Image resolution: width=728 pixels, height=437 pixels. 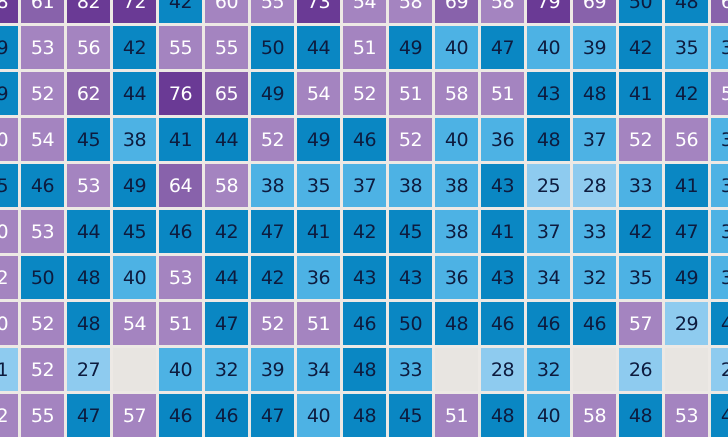 I want to click on heatmap-cell: 25, so click(x=548, y=185).